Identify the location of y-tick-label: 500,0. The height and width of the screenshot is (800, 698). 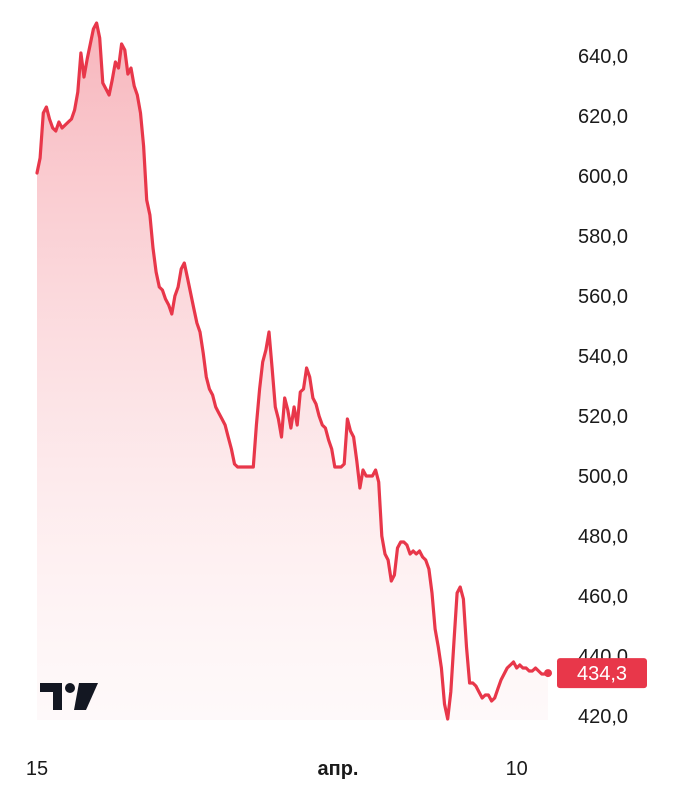
(603, 477).